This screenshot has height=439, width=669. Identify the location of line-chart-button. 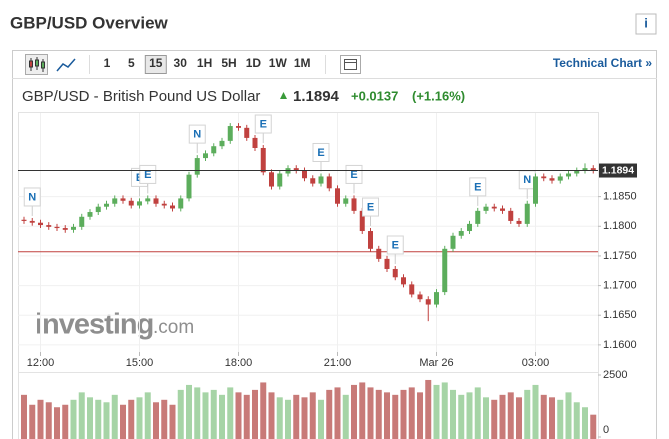
(66, 65).